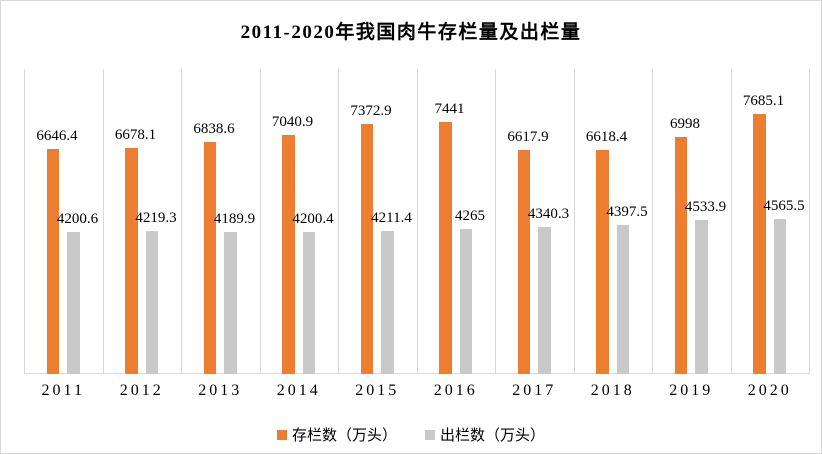 This screenshot has width=822, height=454. What do you see at coordinates (548, 213) in the screenshot?
I see `slaughter-value-label-2017: 4340.3` at bounding box center [548, 213].